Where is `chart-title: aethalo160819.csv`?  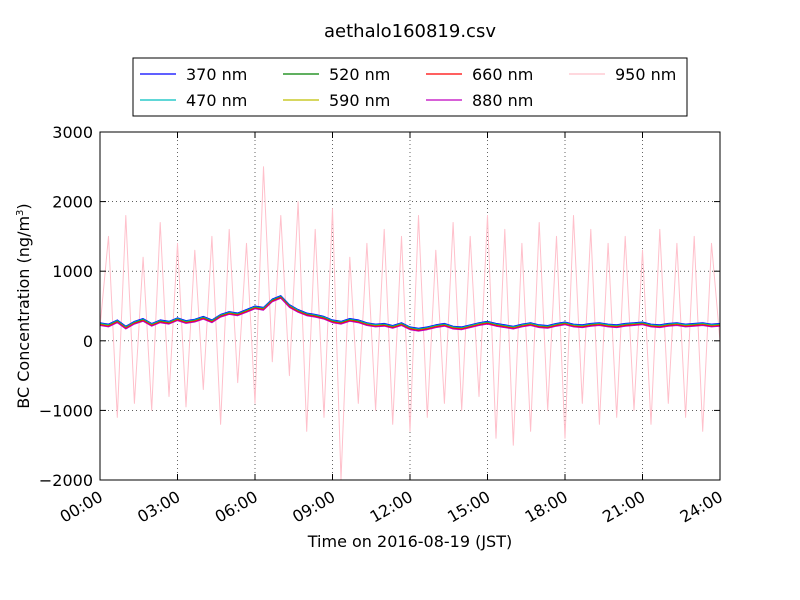
chart-title: aethalo160819.csv is located at coordinates (410, 31).